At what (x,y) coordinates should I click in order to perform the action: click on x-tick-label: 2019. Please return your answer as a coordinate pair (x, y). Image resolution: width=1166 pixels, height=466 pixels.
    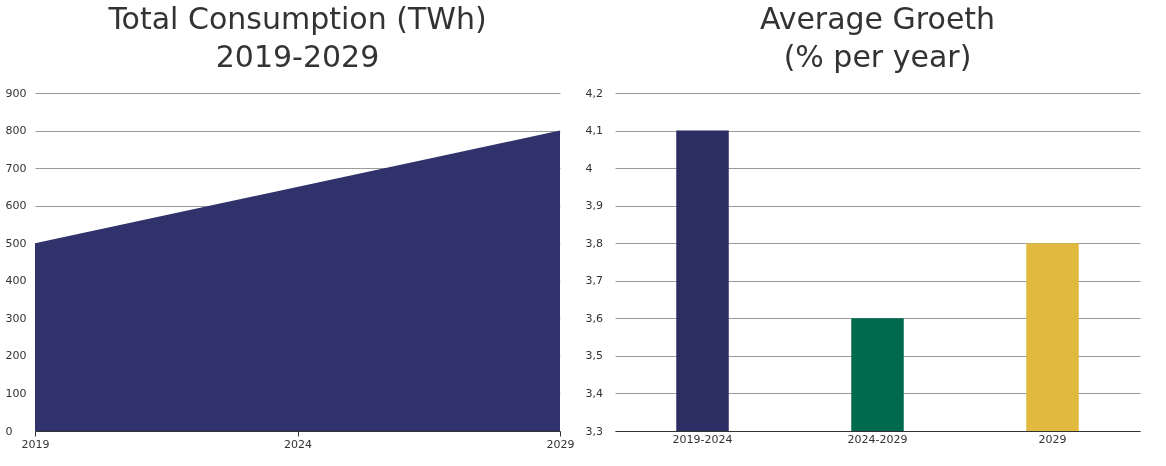
    Looking at the image, I should click on (35, 444).